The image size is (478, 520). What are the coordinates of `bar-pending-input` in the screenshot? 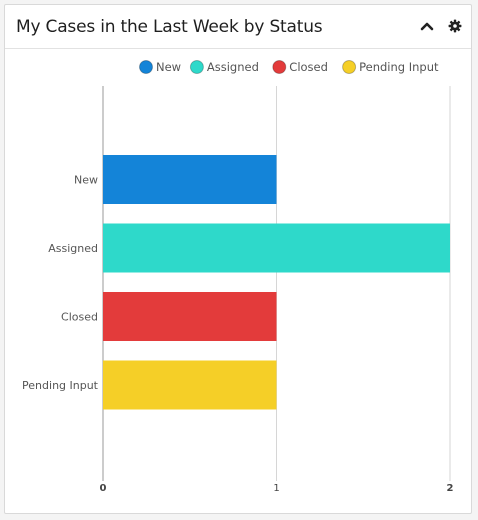 It's located at (190, 385).